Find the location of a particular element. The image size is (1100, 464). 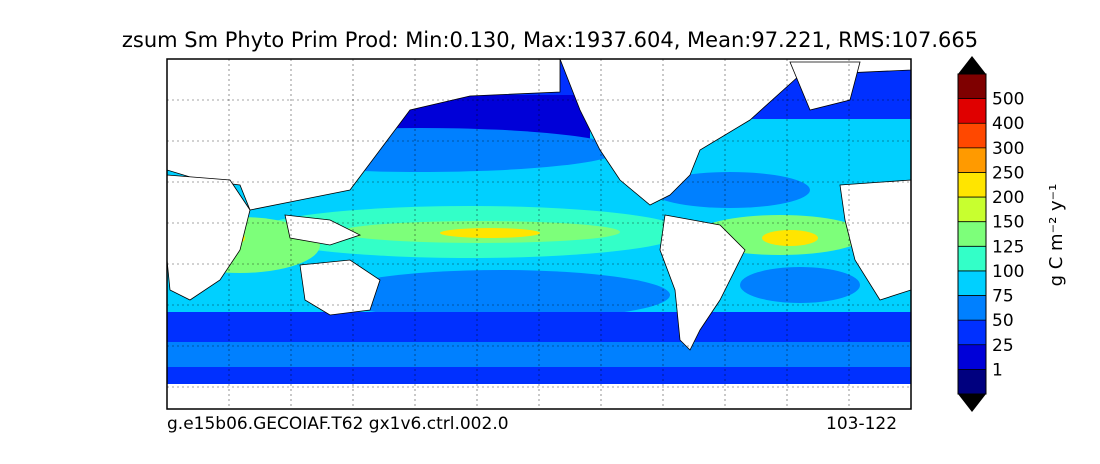

north-atlantic-gyre is located at coordinates (730, 190).